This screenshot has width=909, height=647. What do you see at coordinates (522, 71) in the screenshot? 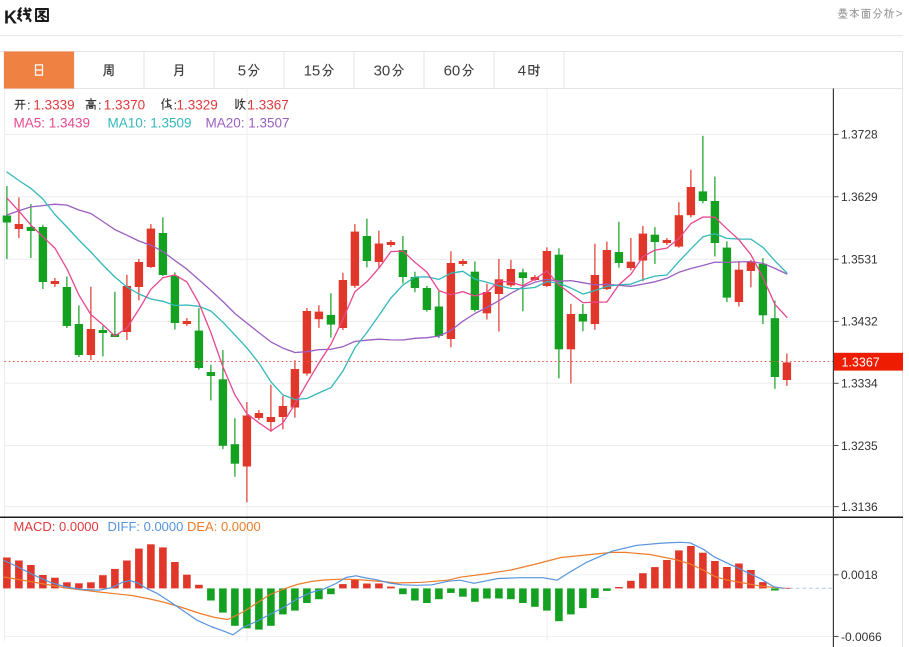
I see `svg-text: 4` at bounding box center [522, 71].